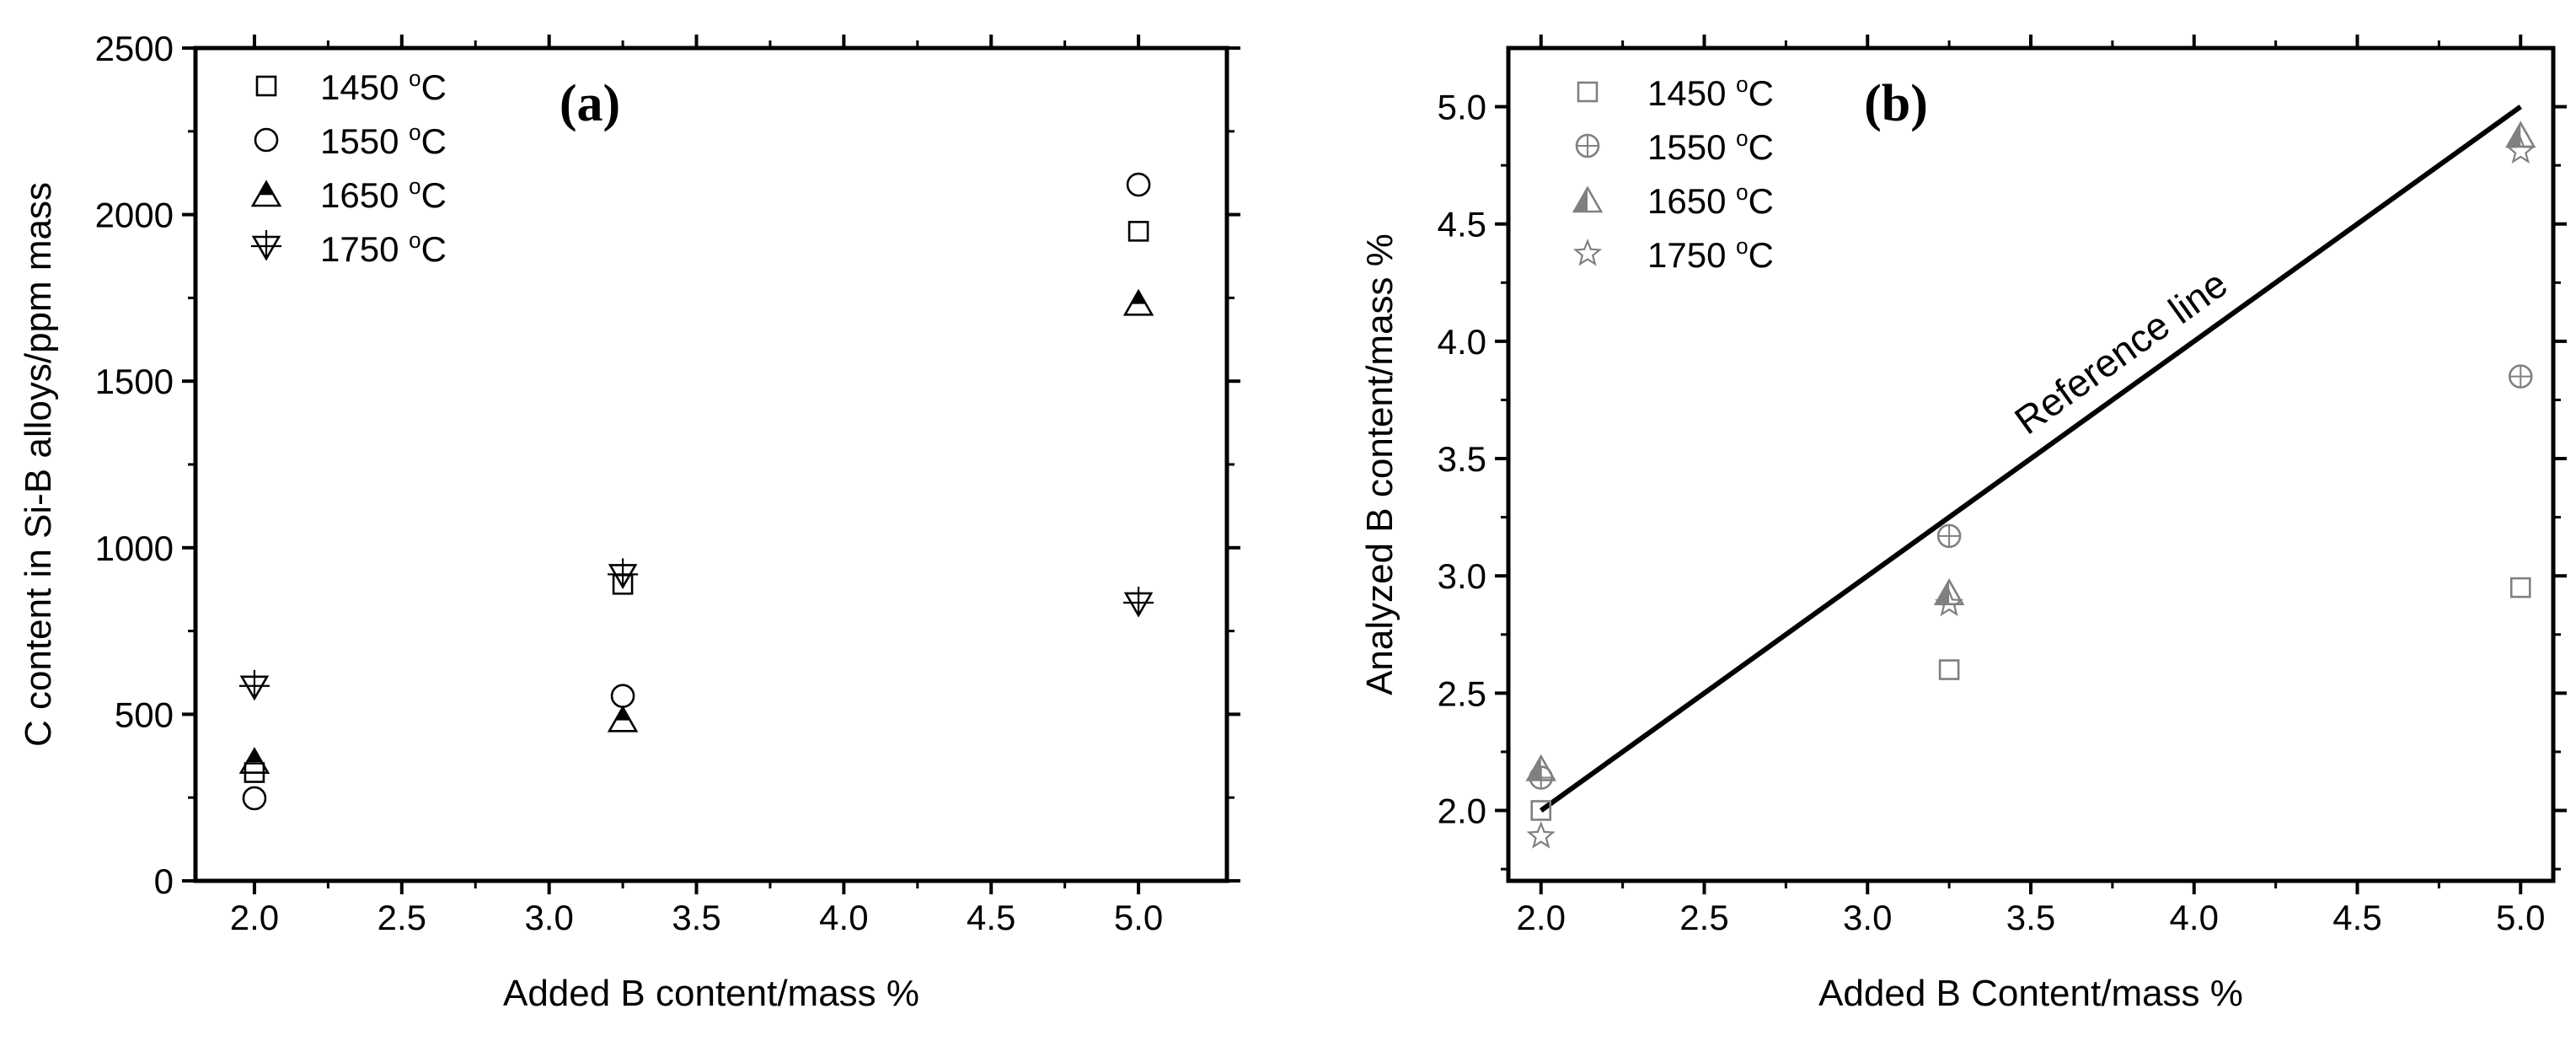 The height and width of the screenshot is (1041, 2576). What do you see at coordinates (590, 103) in the screenshot?
I see `panel-label: (a)` at bounding box center [590, 103].